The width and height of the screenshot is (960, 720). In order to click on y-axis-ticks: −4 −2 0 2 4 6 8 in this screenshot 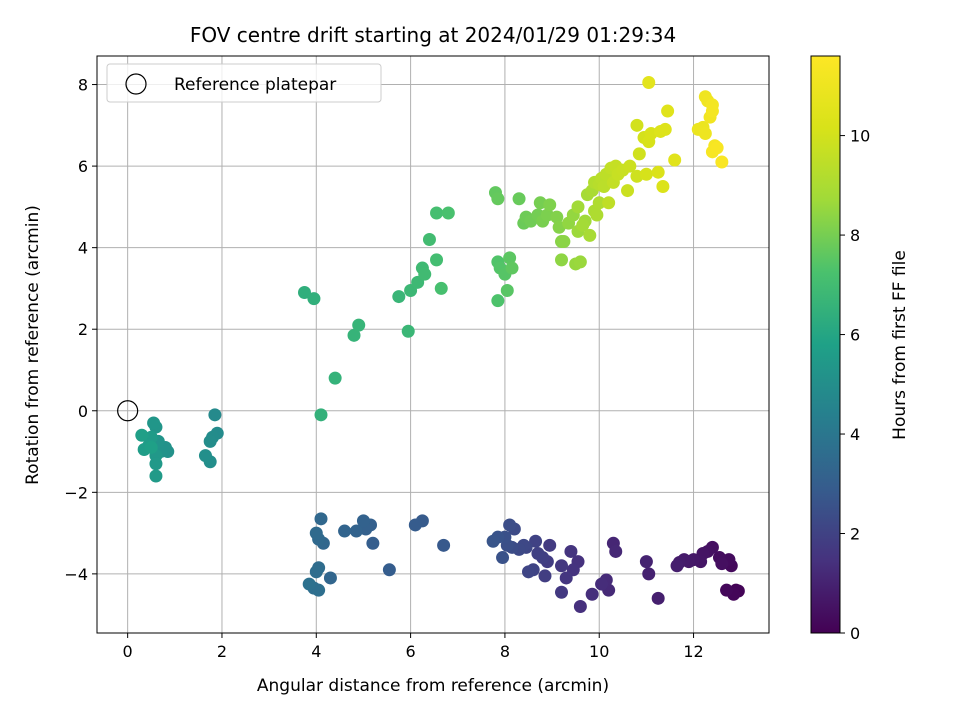, I will do `click(80, 330)`.